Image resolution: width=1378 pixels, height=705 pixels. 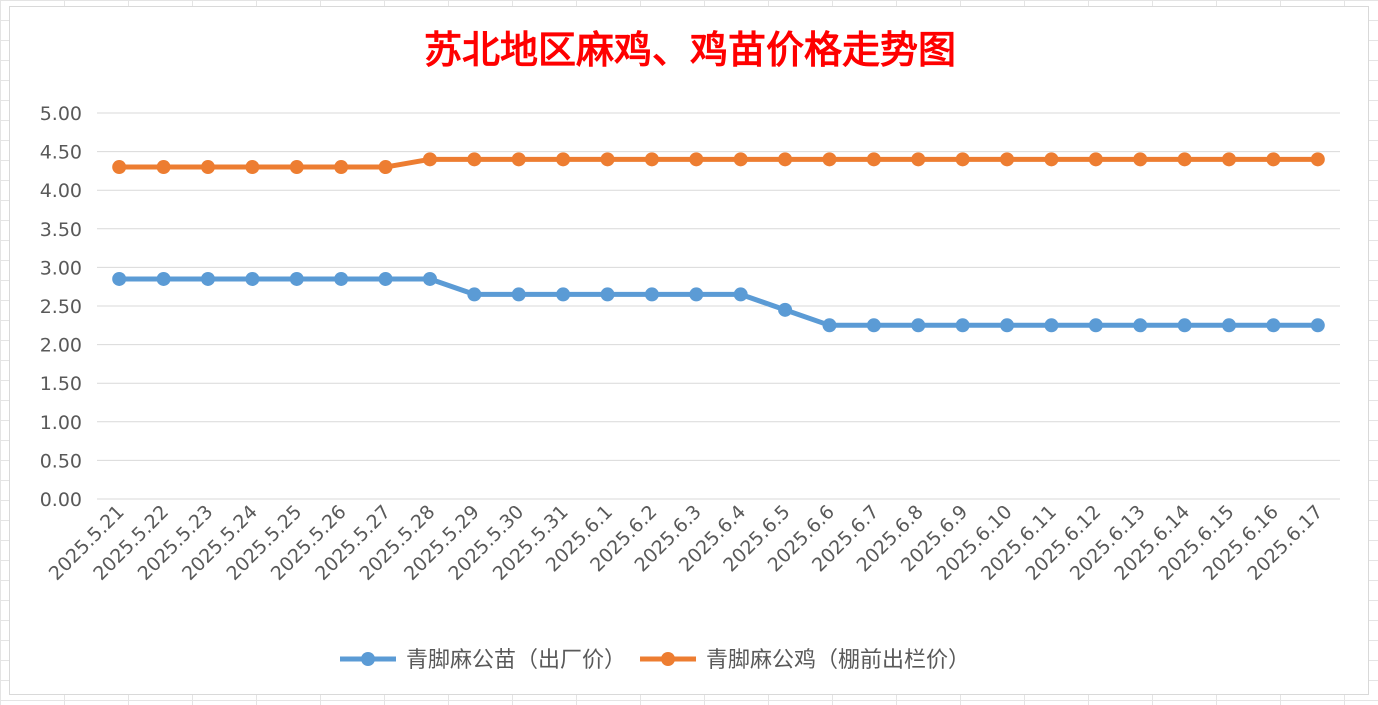 I want to click on y-tick-label: 4.50, so click(x=61, y=153).